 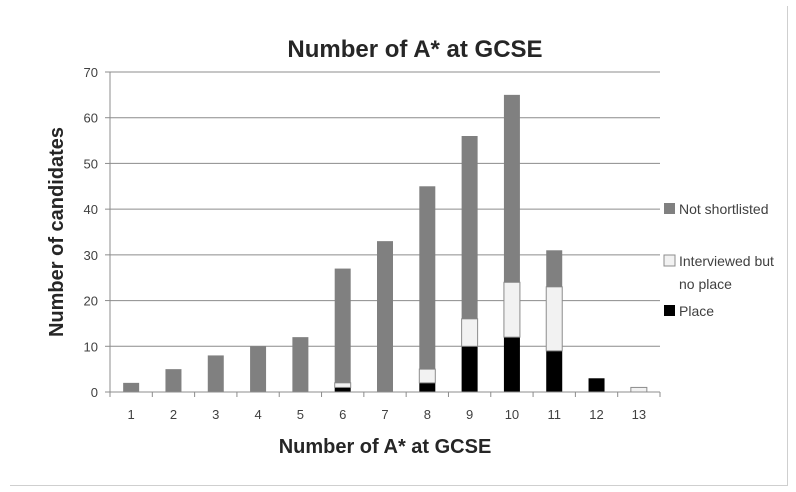 I want to click on x-tick-label: 3, so click(x=215, y=414).